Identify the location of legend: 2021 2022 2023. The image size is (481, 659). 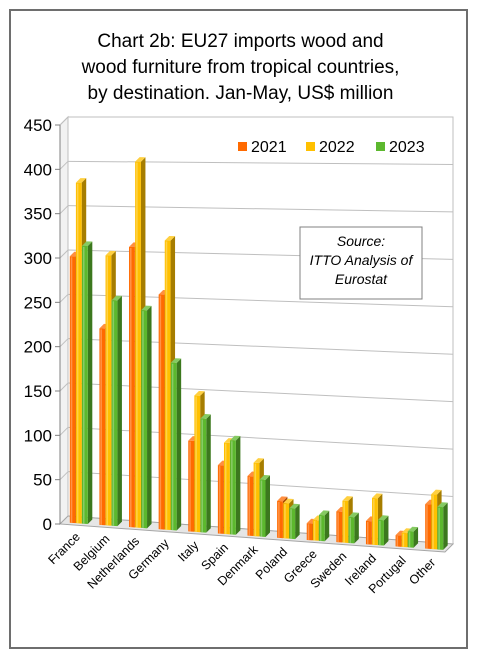
(331, 147).